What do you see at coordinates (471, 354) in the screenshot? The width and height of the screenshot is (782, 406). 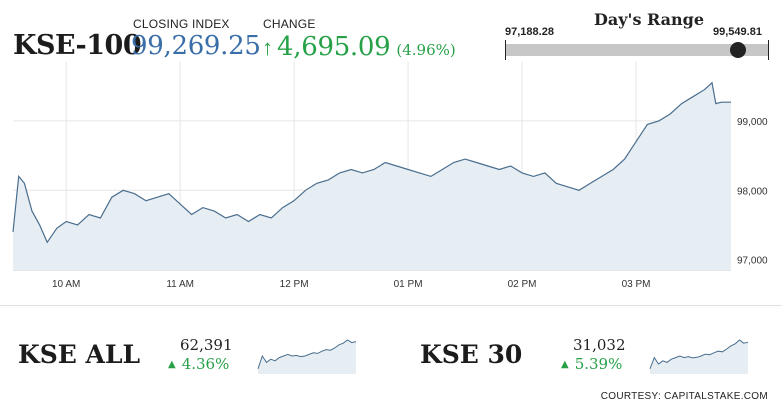 I see `kse-30-name: KSE 30` at bounding box center [471, 354].